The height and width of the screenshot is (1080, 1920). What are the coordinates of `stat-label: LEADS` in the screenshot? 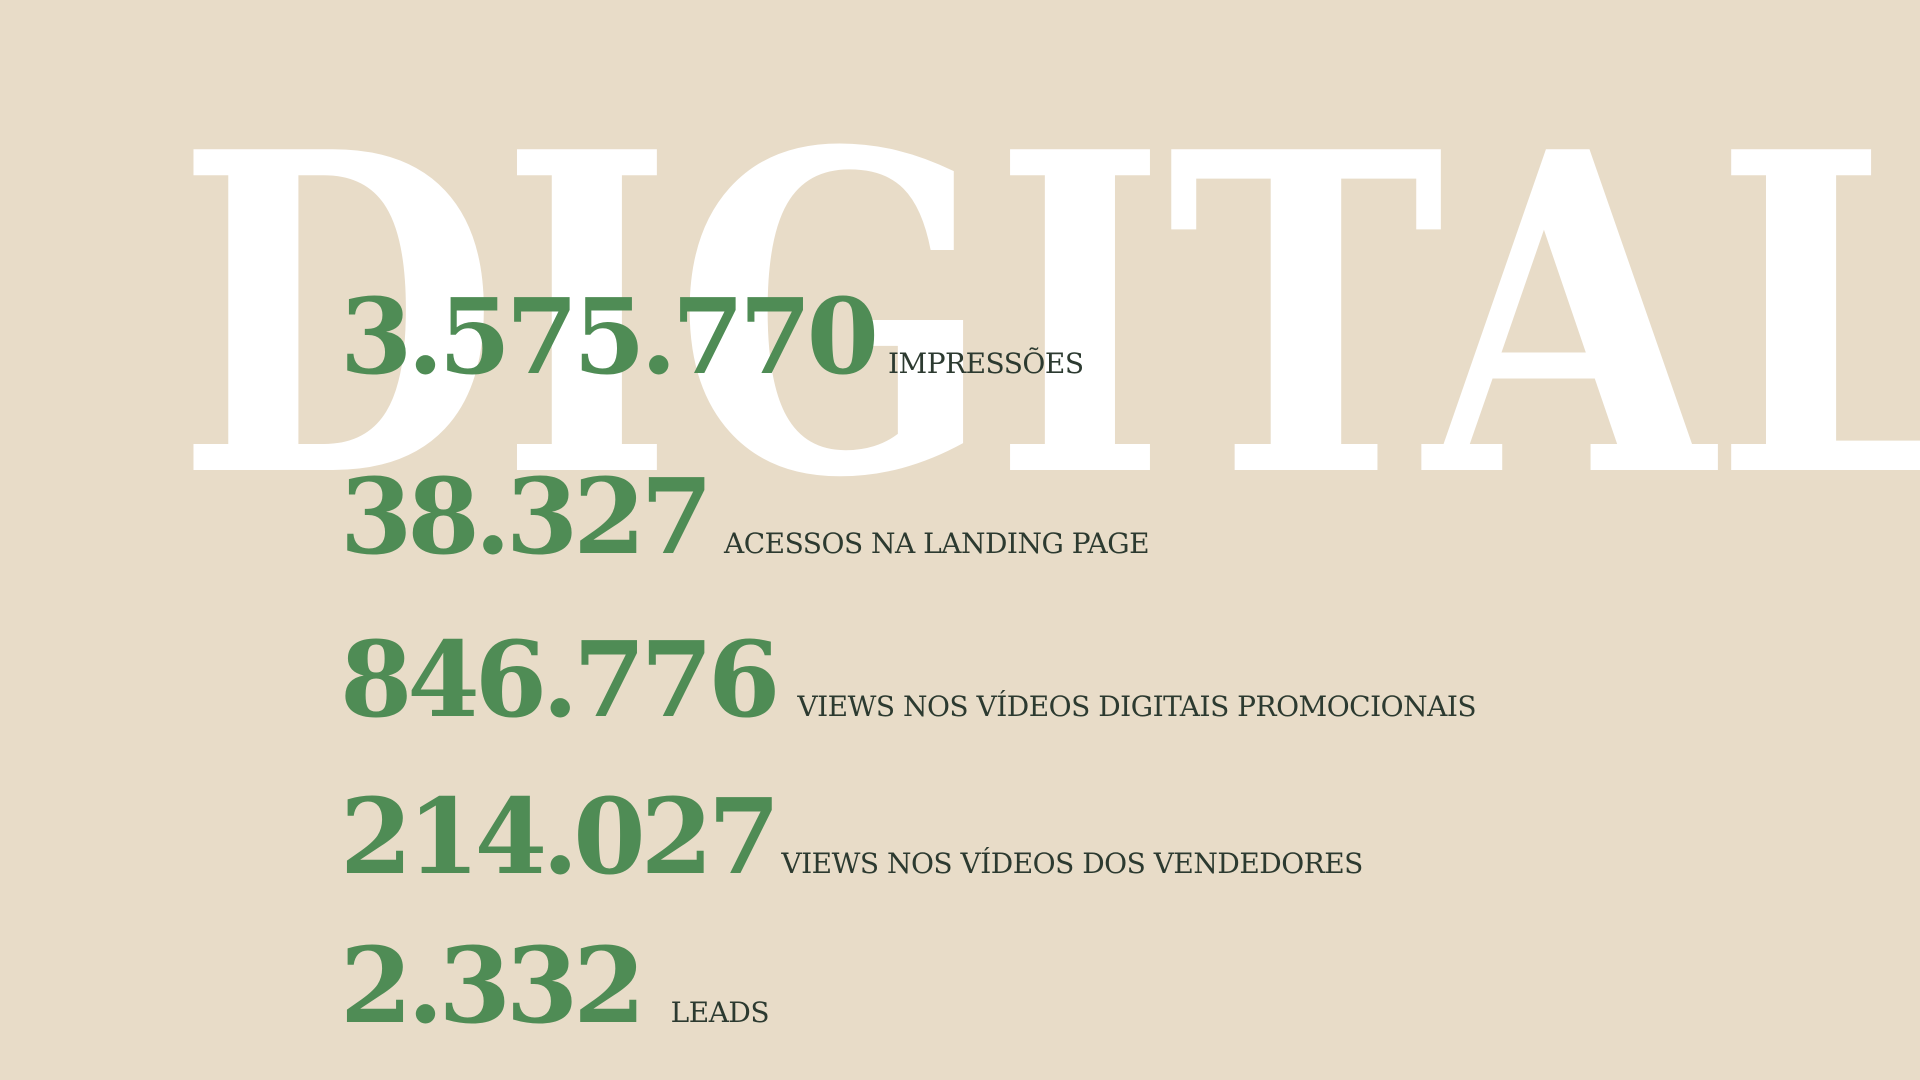 It's located at (720, 1012).